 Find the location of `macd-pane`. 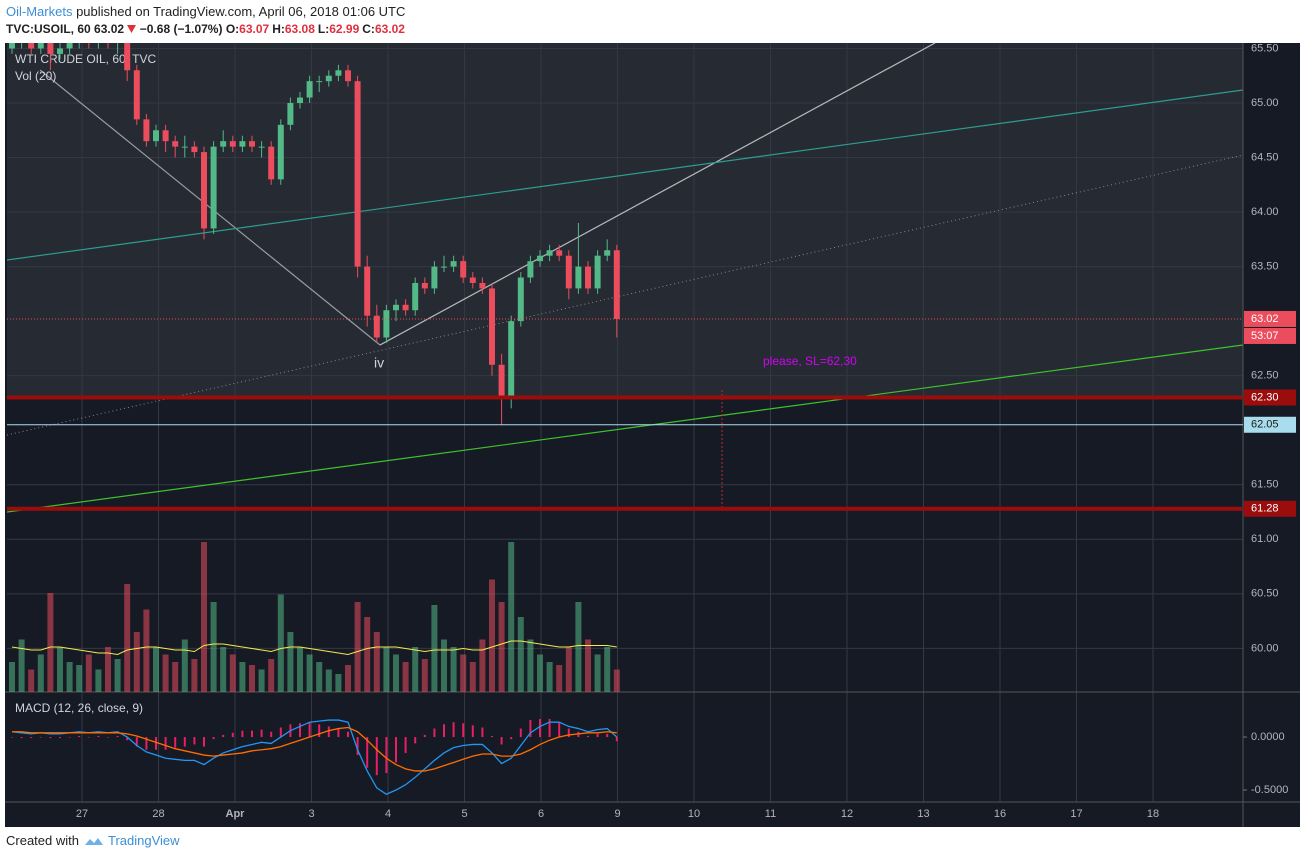

macd-pane is located at coordinates (314, 757).